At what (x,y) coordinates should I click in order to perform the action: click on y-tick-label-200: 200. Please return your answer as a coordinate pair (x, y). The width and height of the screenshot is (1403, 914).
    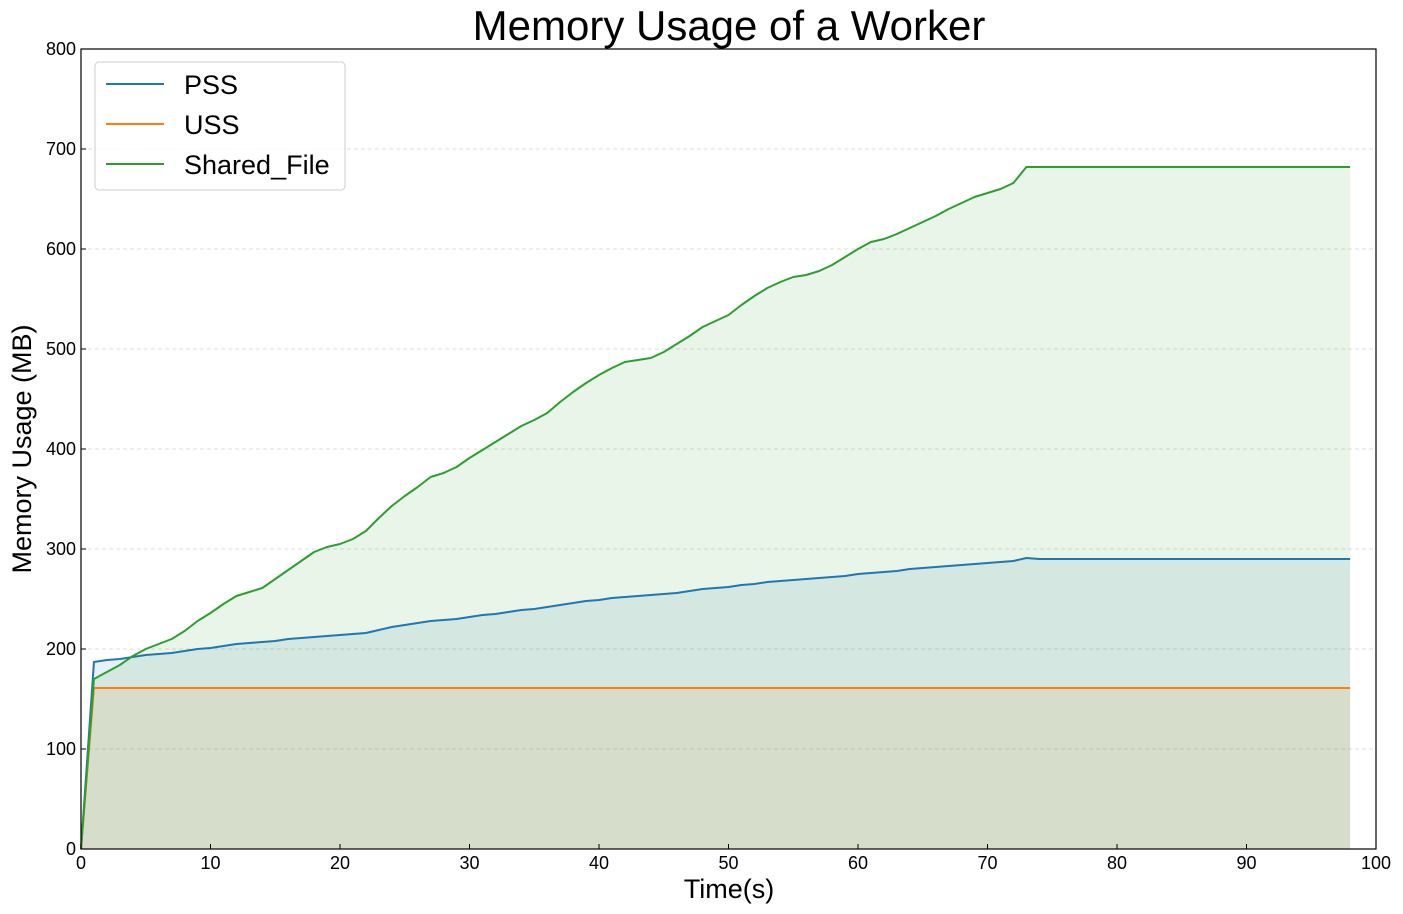
    Looking at the image, I should click on (61, 649).